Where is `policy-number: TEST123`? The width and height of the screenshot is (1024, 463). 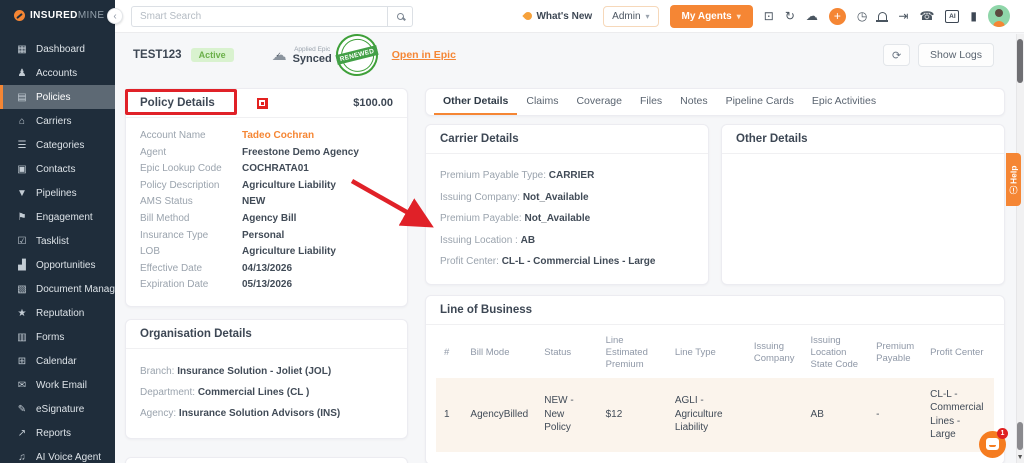
policy-number: TEST123 is located at coordinates (157, 55).